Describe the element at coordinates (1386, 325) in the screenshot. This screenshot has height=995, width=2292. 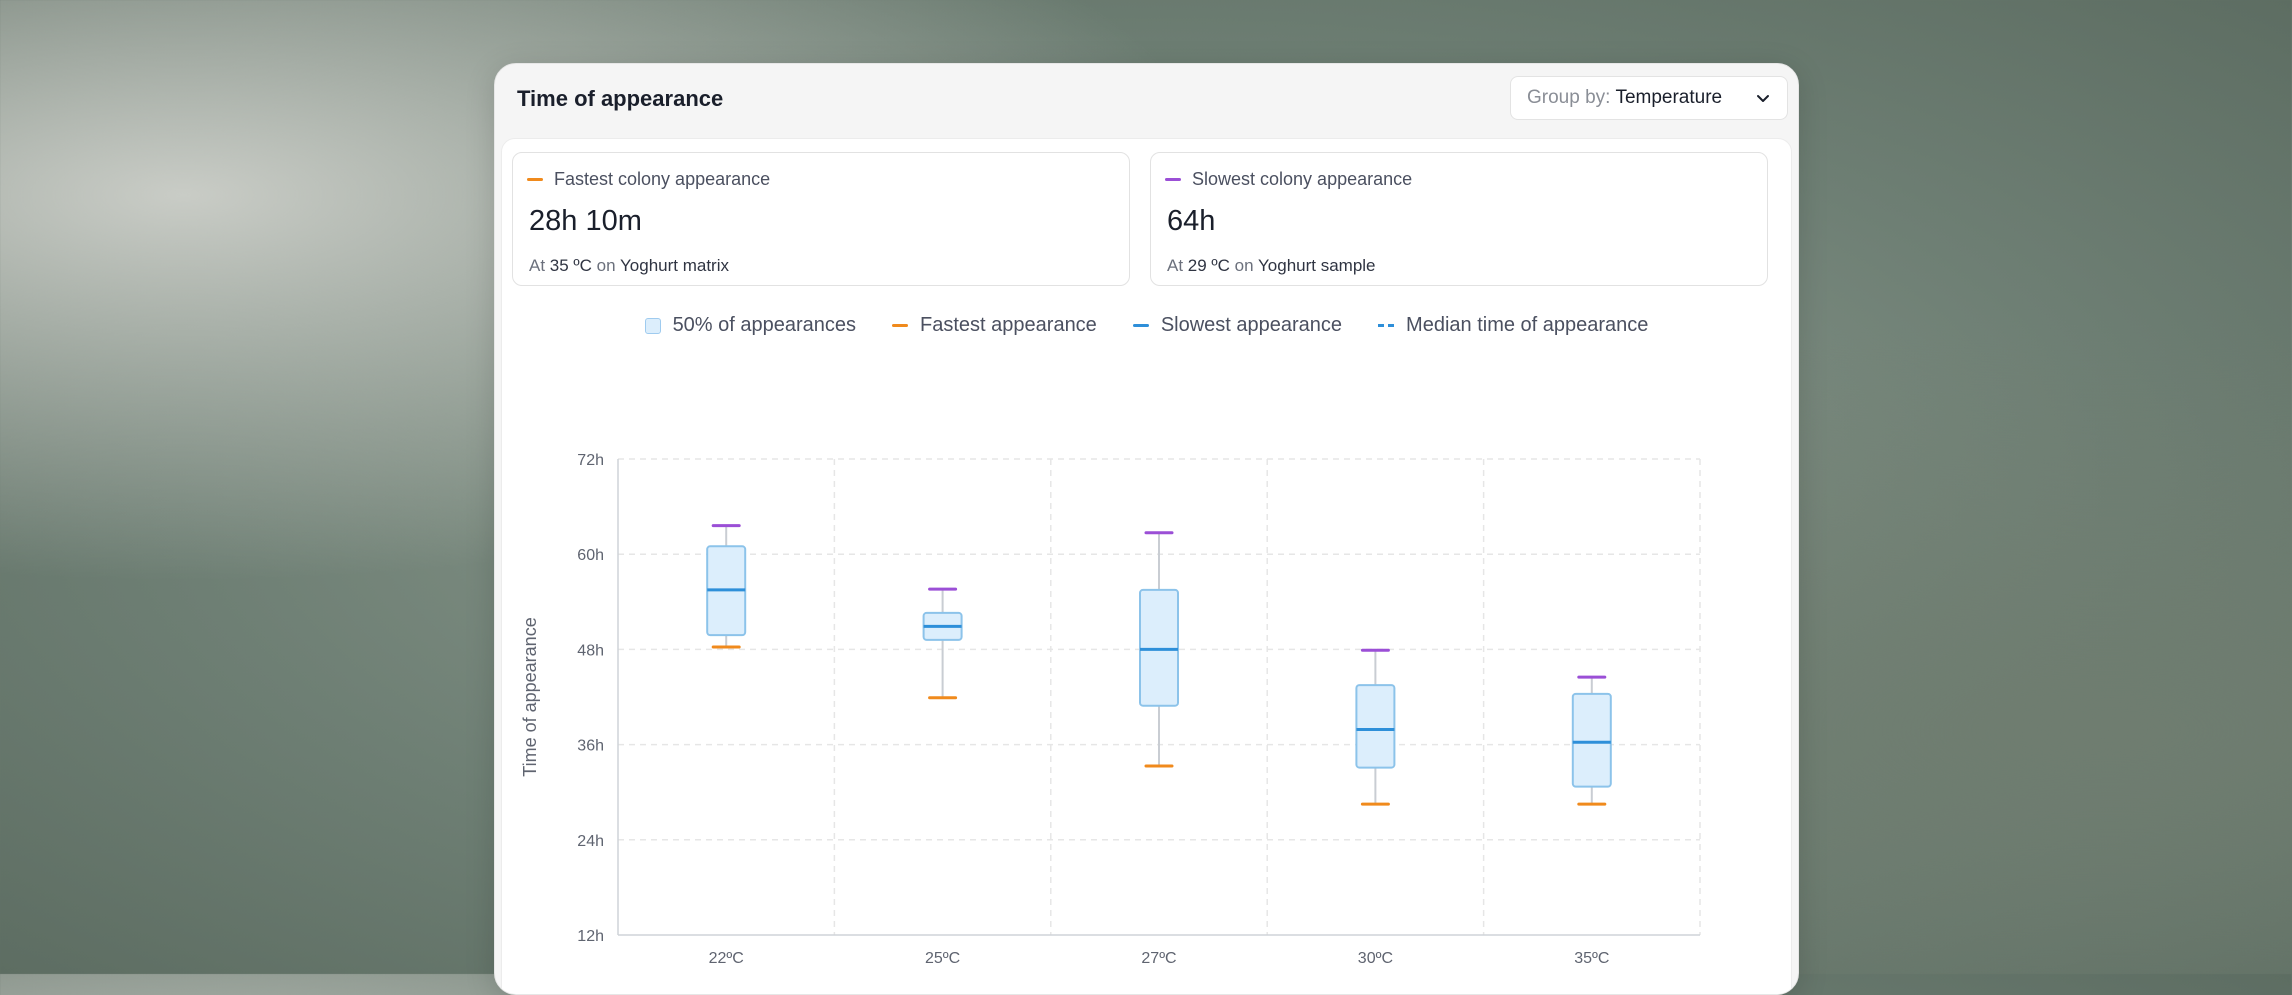
I see `median-dashed-line-icon` at that location.